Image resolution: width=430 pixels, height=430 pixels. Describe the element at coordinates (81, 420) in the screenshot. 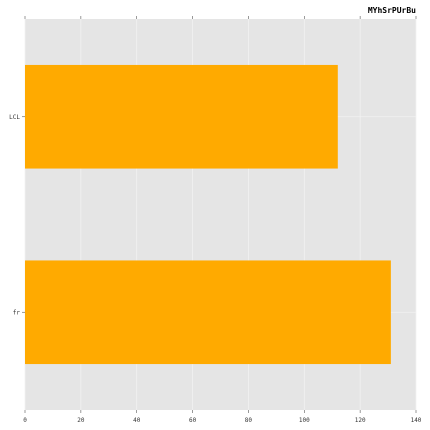

I see `x-tick-label: 20` at that location.